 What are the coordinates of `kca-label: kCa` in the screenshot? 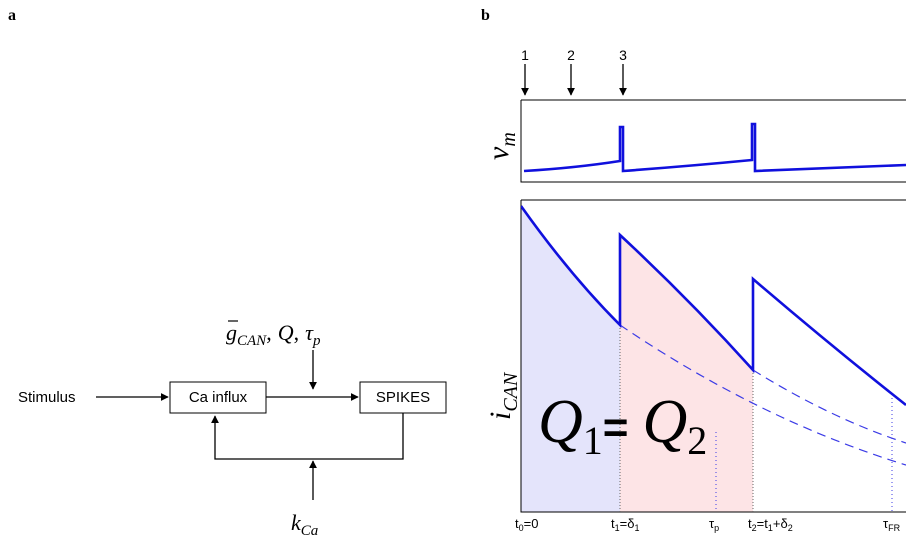 It's located at (304, 523).